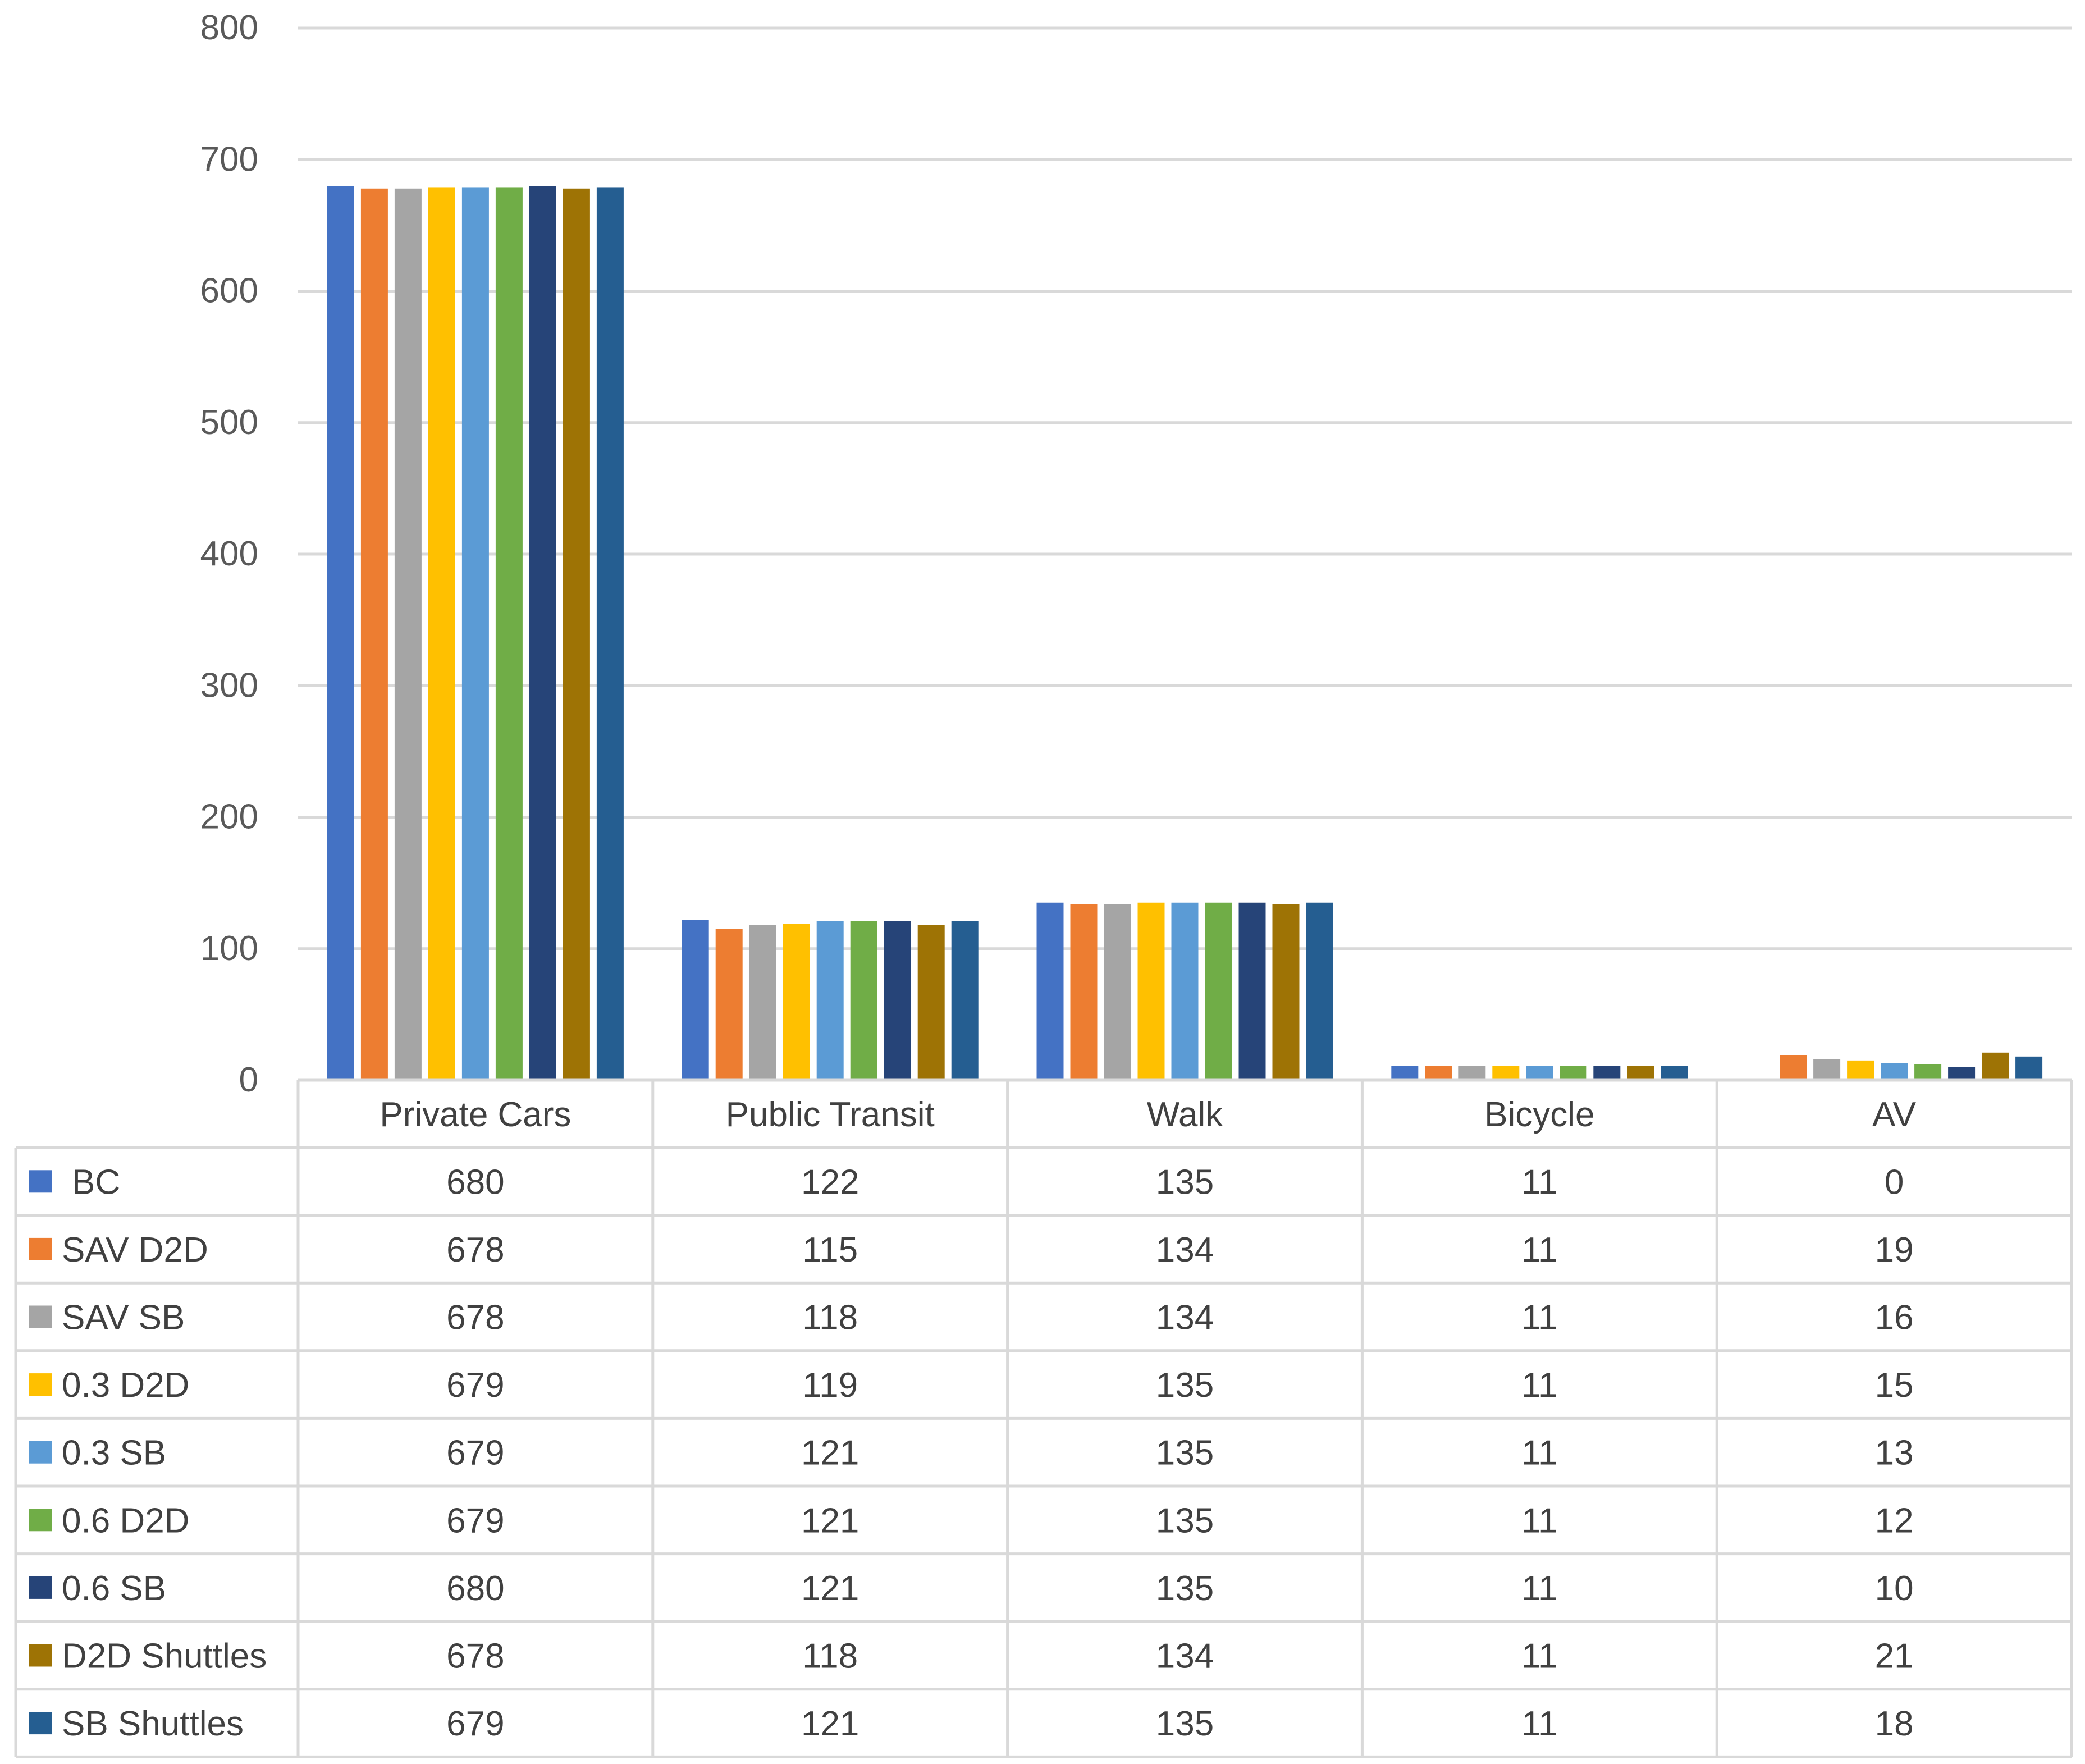 Image resolution: width=2085 pixels, height=1764 pixels. What do you see at coordinates (1827, 1069) in the screenshot?
I see `bar-sav-sb-av` at bounding box center [1827, 1069].